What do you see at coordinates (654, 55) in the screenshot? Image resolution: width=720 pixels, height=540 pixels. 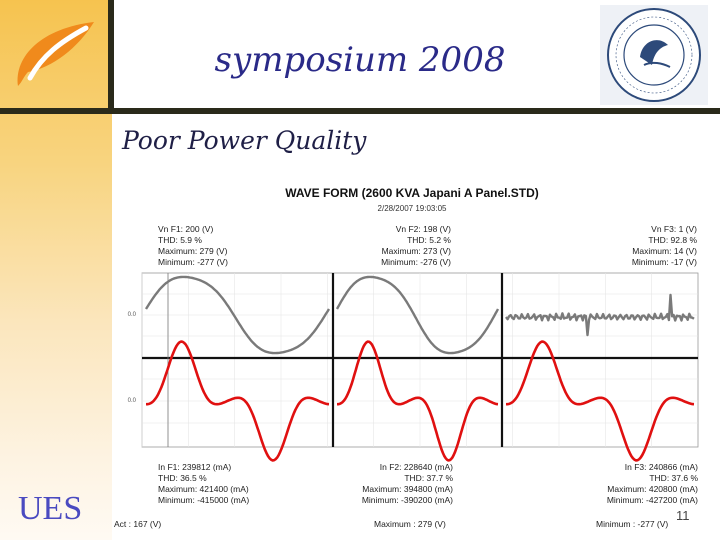 I see `institution-seal-icon` at bounding box center [654, 55].